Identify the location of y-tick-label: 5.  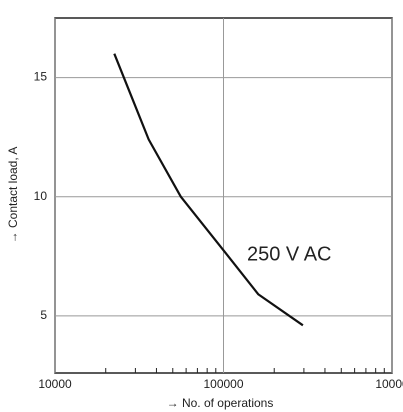
(43, 315).